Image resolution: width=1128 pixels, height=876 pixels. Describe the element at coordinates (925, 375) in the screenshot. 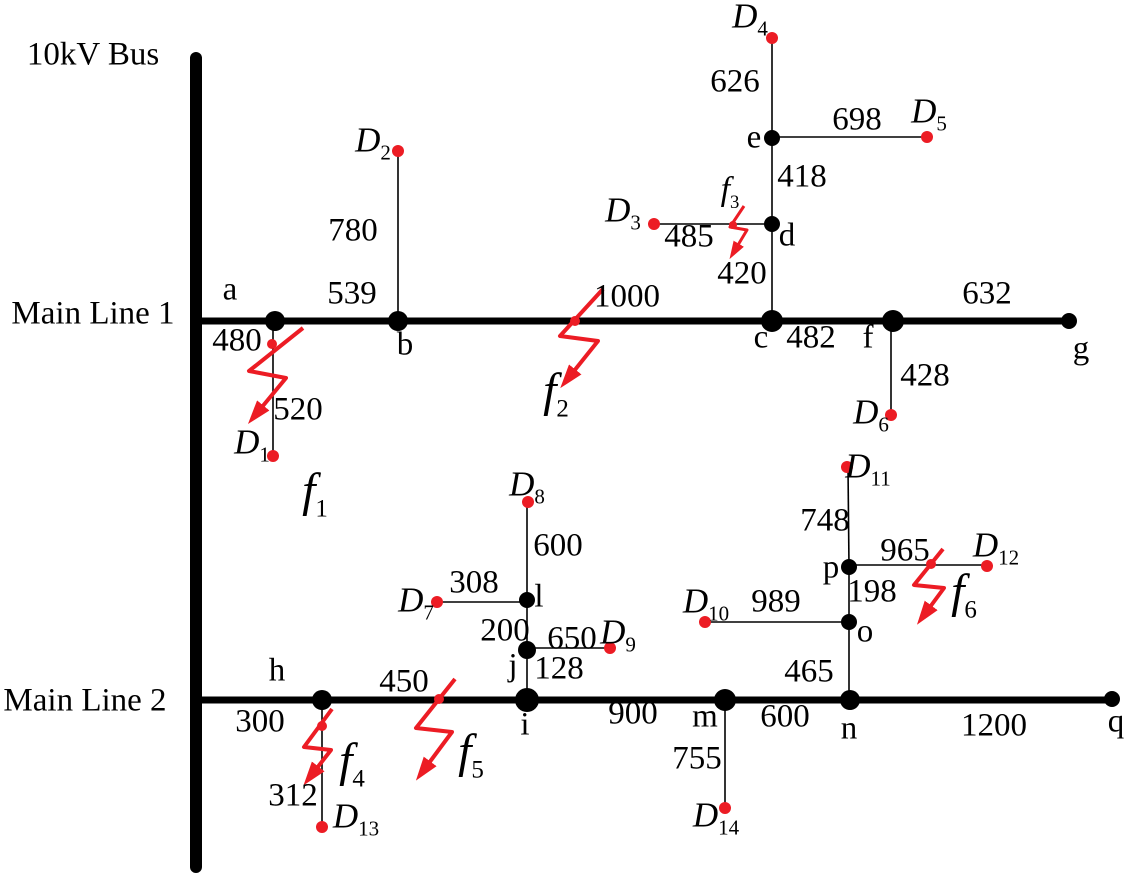

I see `length-f-d6: 428` at that location.